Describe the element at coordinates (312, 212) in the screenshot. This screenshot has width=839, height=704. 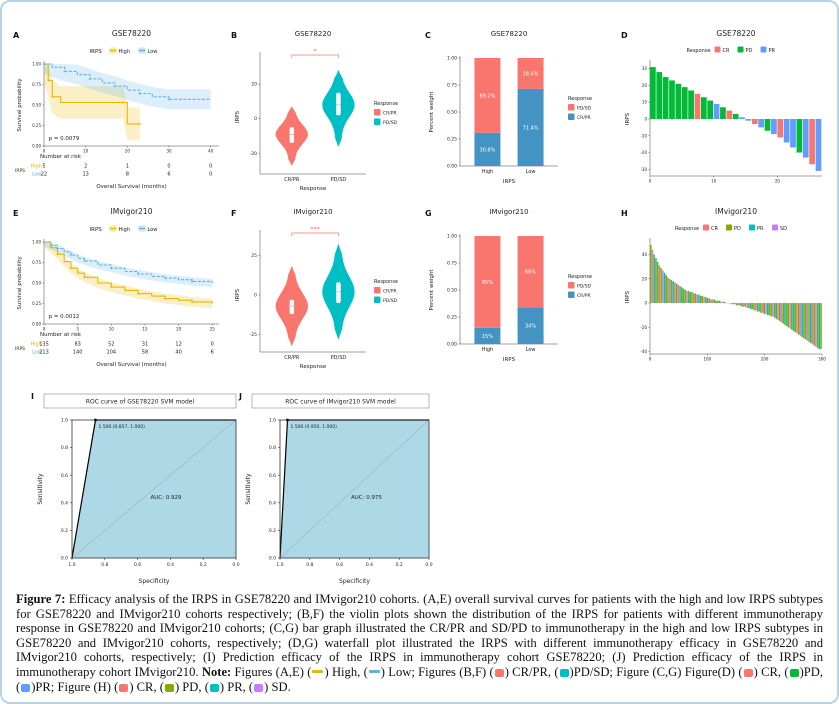
I see `chart-title: IMvigor210` at that location.